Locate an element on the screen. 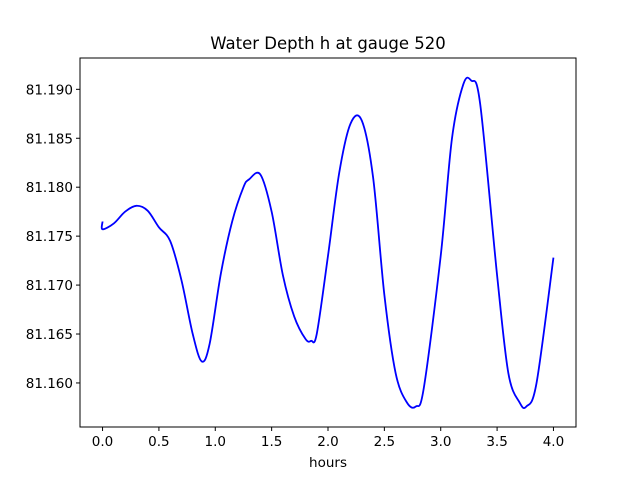 This screenshot has width=640, height=480. y-tick-label: 81.180 is located at coordinates (49, 188).